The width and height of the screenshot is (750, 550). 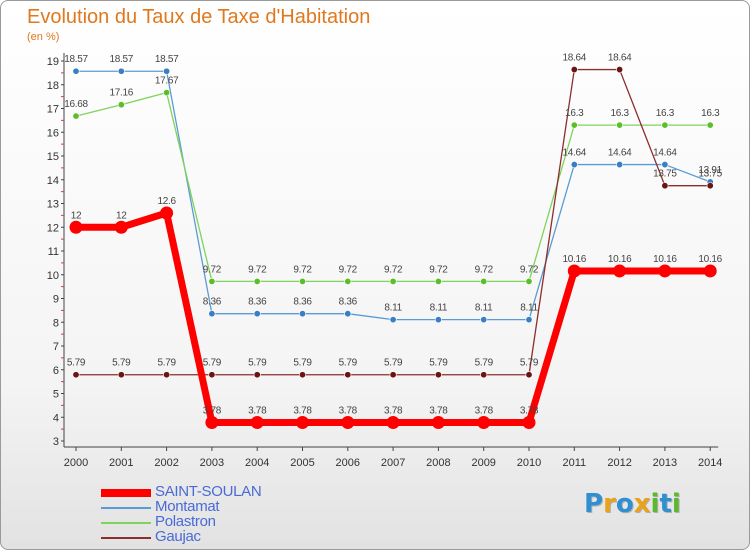 I want to click on y-tick-label: 7, so click(x=56, y=347).